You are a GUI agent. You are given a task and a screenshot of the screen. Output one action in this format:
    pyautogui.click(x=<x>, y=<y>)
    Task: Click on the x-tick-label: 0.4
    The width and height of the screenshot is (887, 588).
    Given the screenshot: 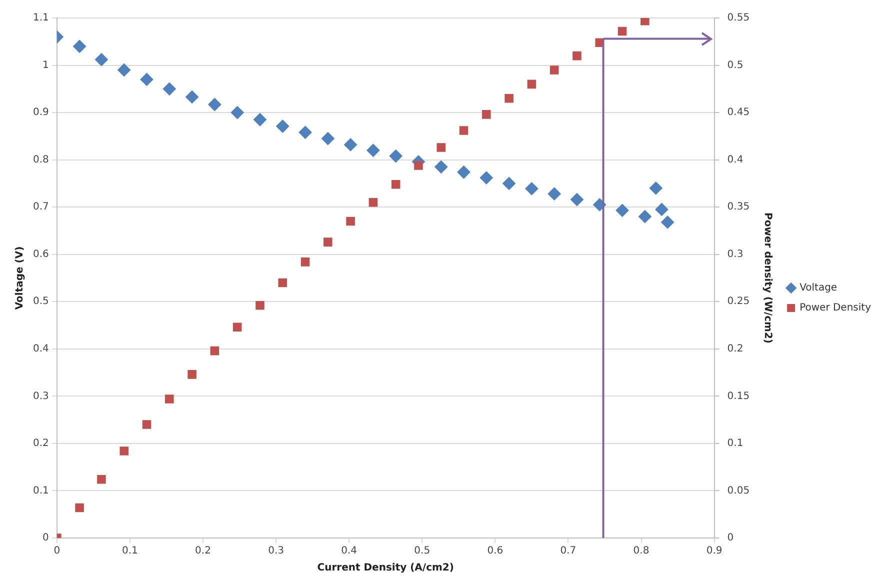 What is the action you would take?
    pyautogui.click(x=349, y=551)
    